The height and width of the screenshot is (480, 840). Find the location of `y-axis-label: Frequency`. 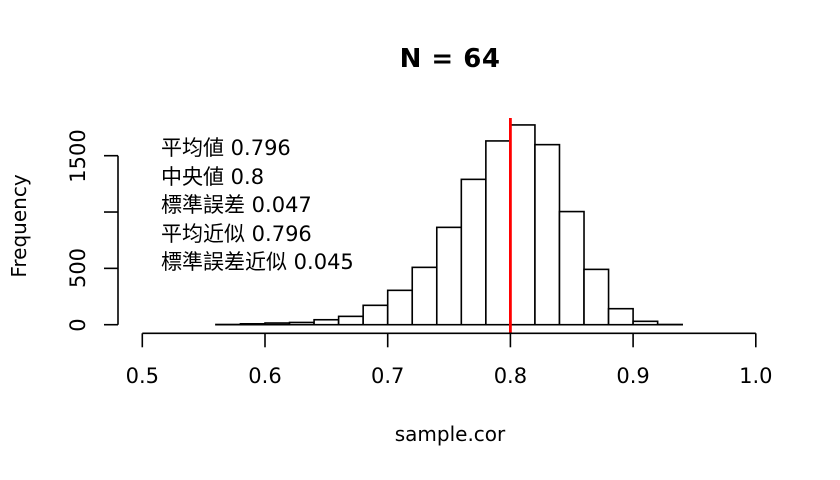

y-axis-label: Frequency is located at coordinates (19, 226).